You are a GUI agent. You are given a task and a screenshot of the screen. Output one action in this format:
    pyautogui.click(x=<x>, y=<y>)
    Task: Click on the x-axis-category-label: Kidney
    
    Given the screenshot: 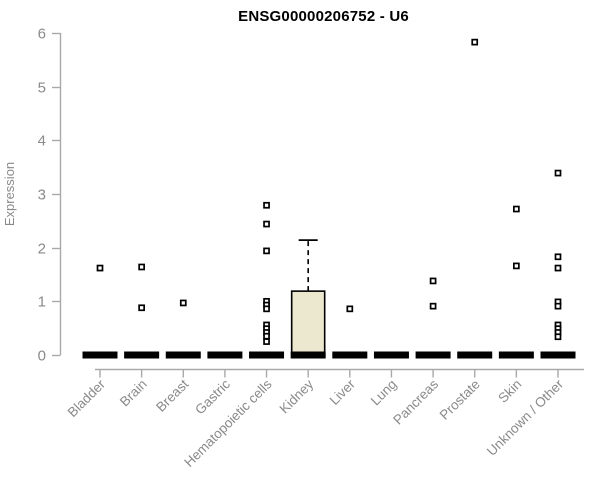 What is the action you would take?
    pyautogui.click(x=297, y=396)
    